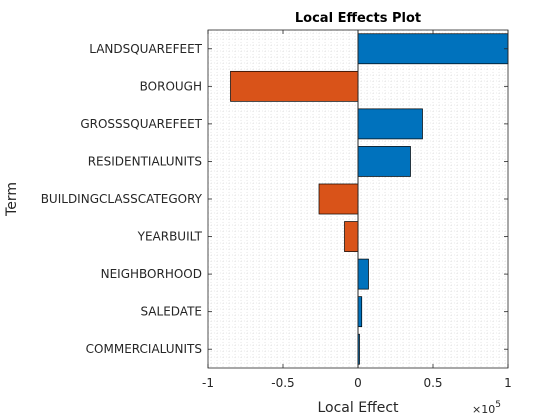 The image size is (560, 420). What do you see at coordinates (170, 237) in the screenshot?
I see `category-label: YEARBUILT` at bounding box center [170, 237].